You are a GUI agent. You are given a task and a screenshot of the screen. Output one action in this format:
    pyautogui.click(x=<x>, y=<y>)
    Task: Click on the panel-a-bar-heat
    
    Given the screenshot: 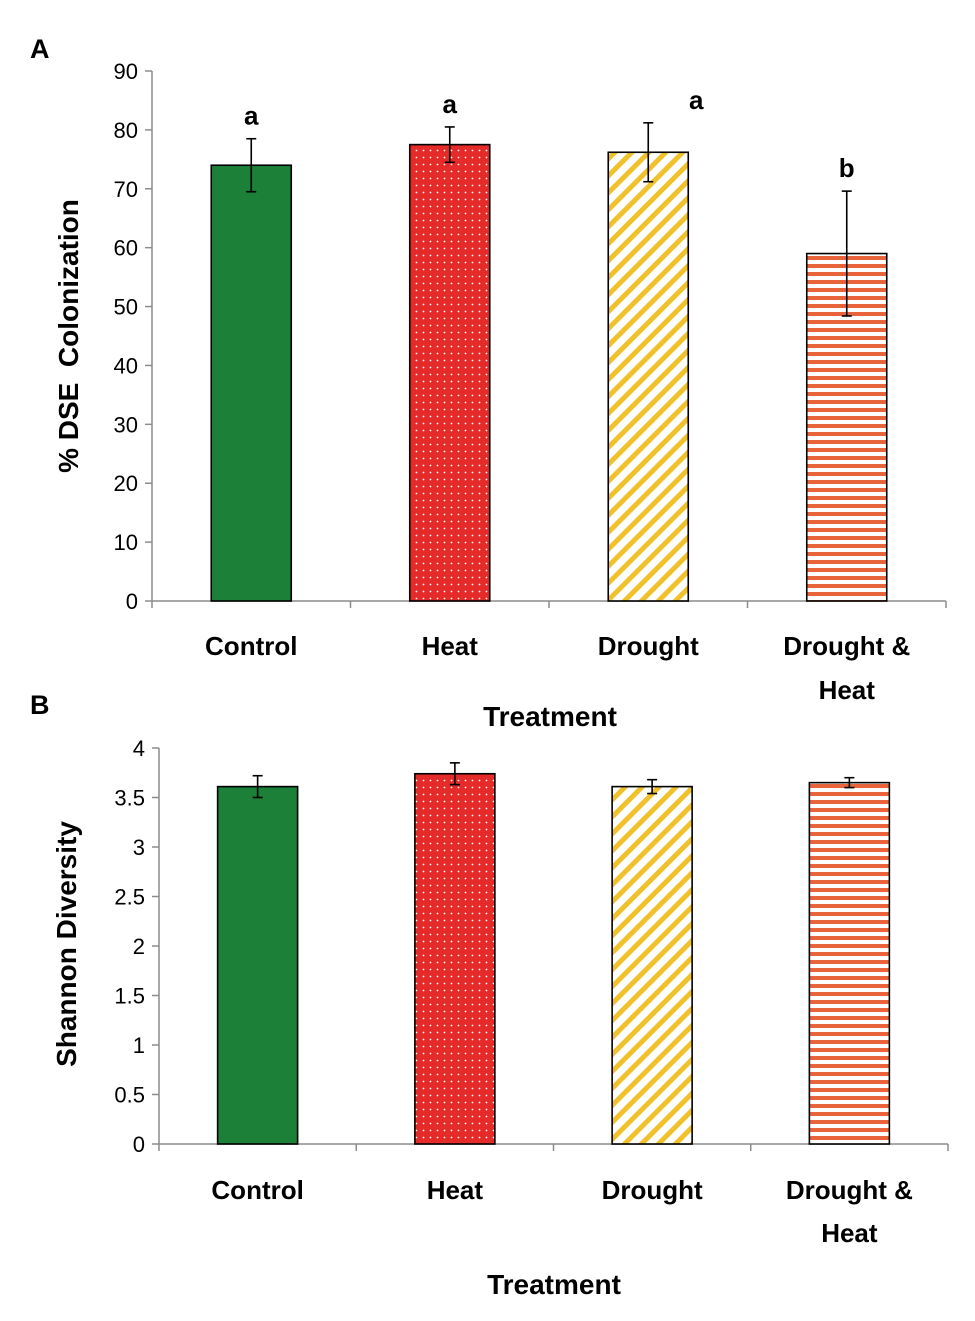 What is the action you would take?
    pyautogui.click(x=449, y=372)
    